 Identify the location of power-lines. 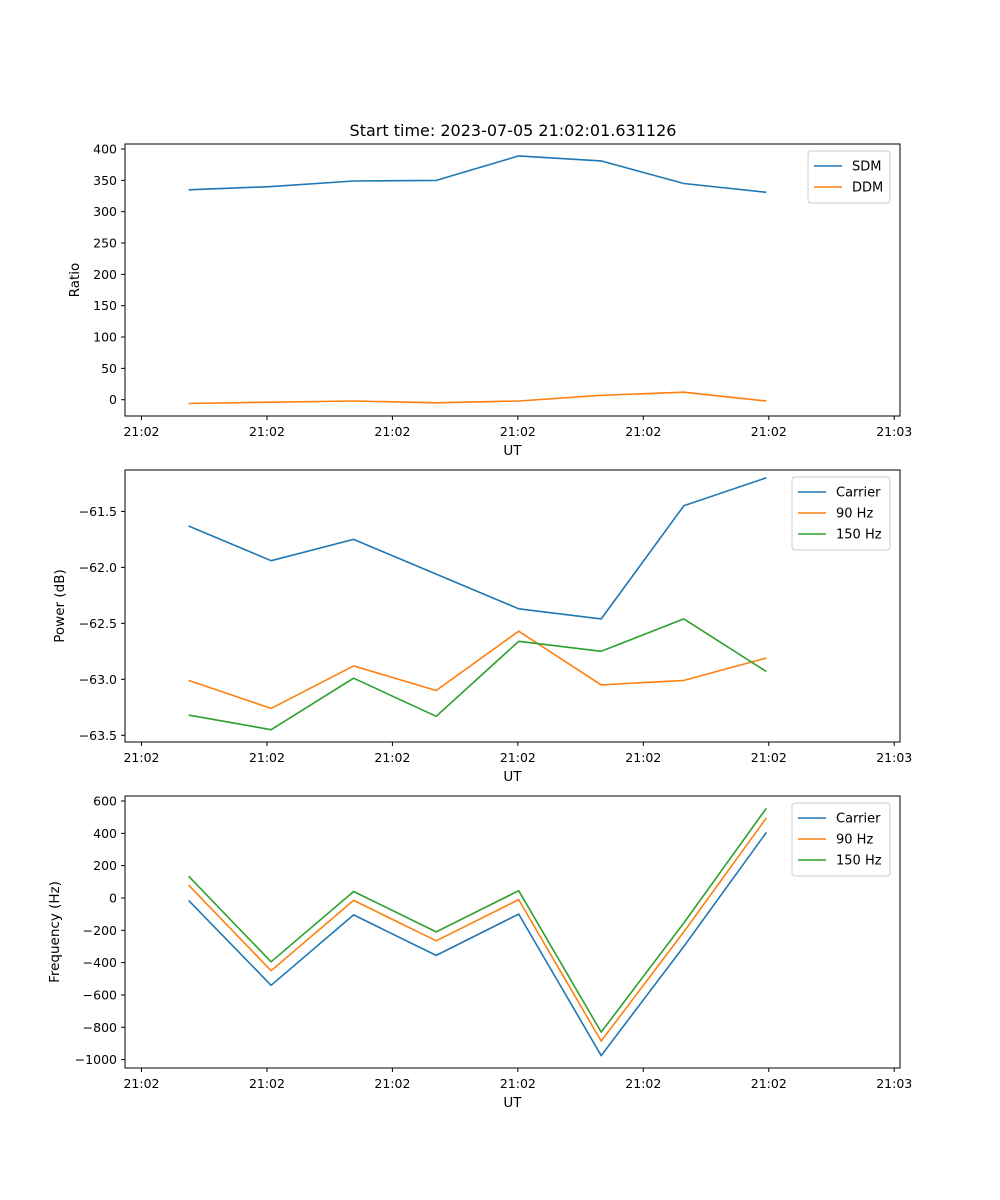
(477, 604).